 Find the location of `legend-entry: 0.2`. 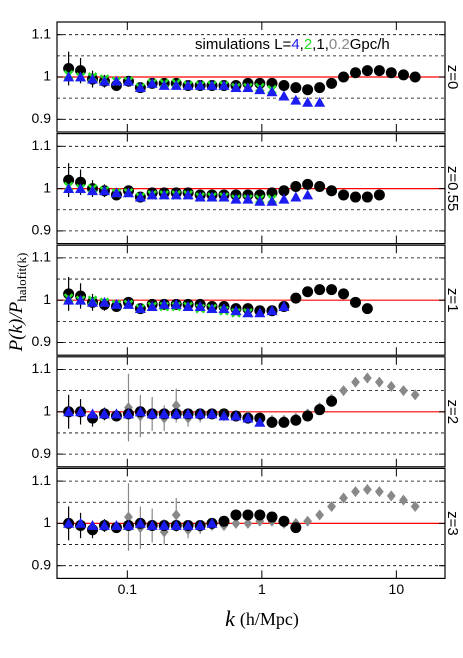

legend-entry: 0.2 is located at coordinates (339, 44).